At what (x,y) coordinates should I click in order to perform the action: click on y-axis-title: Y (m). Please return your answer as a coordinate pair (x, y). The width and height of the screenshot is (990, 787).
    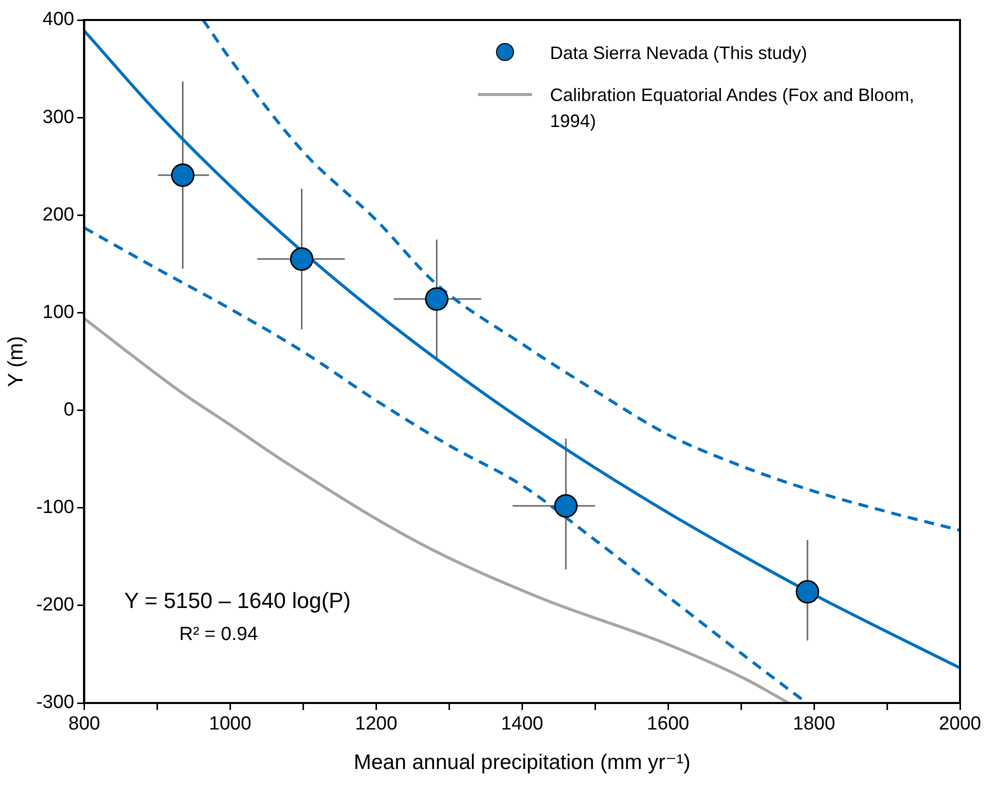
    Looking at the image, I should click on (16, 361).